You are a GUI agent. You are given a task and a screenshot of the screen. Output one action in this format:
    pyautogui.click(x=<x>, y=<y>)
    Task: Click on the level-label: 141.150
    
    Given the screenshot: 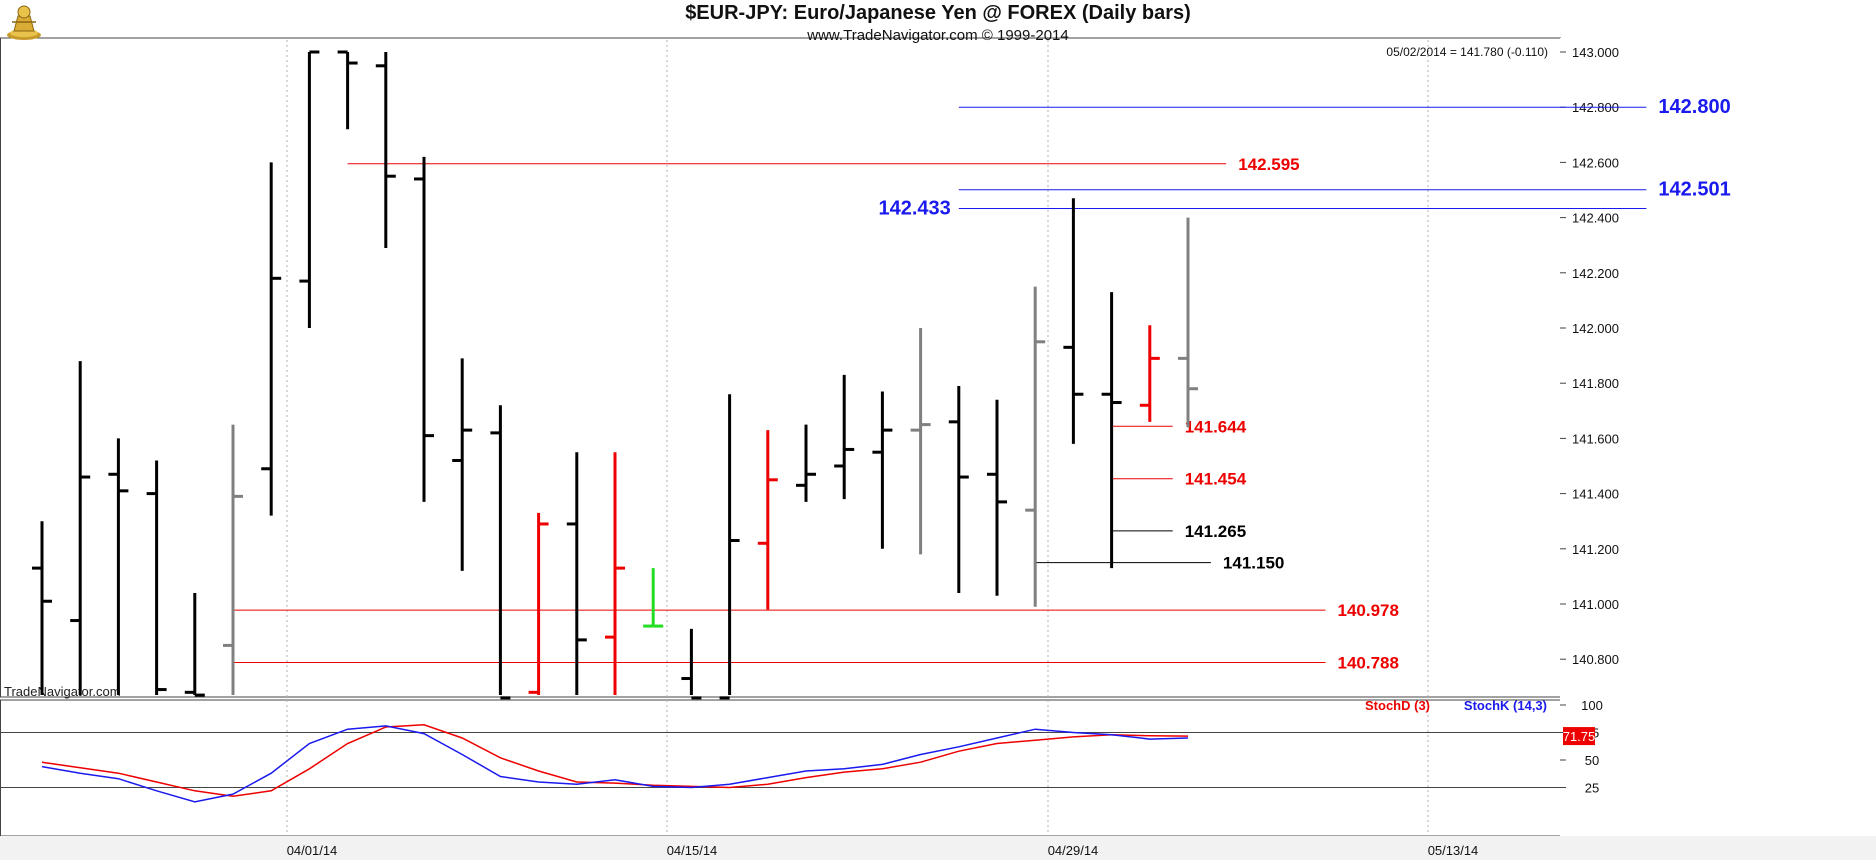 What is the action you would take?
    pyautogui.click(x=1253, y=563)
    